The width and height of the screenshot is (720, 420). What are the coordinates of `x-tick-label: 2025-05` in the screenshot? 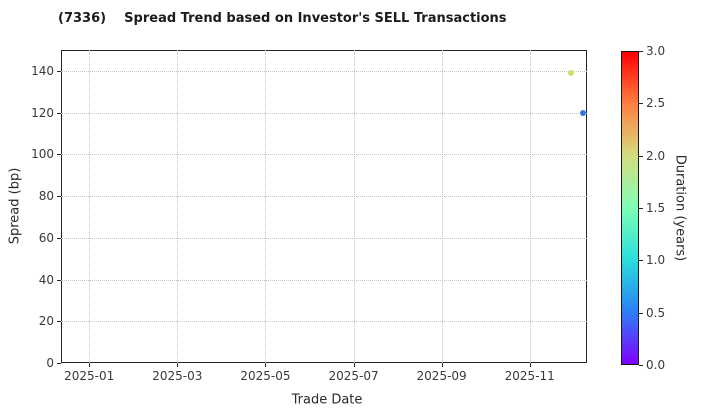 It's located at (265, 376).